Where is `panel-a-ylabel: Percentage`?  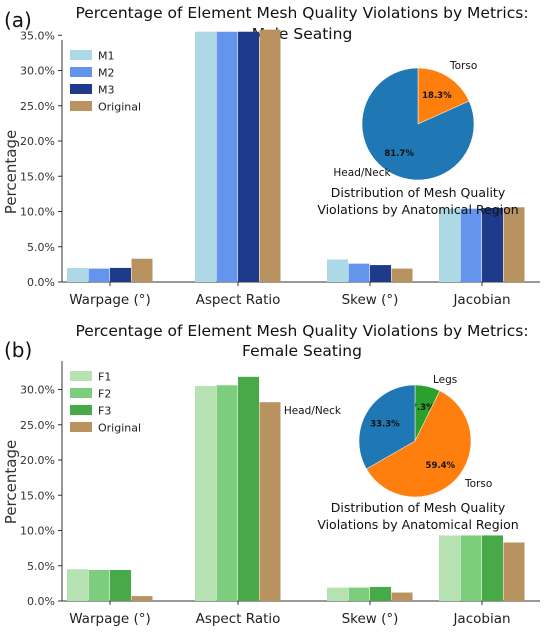 panel-a-ylabel: Percentage is located at coordinates (11, 172).